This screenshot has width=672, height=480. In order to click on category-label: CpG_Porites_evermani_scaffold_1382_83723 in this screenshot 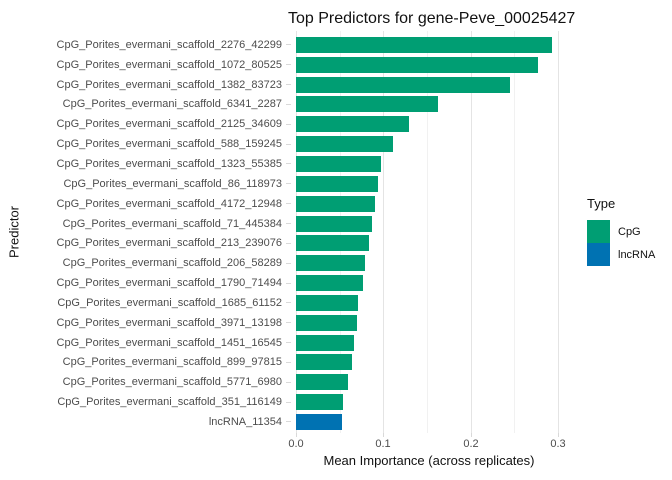, I will do `click(169, 84)`.